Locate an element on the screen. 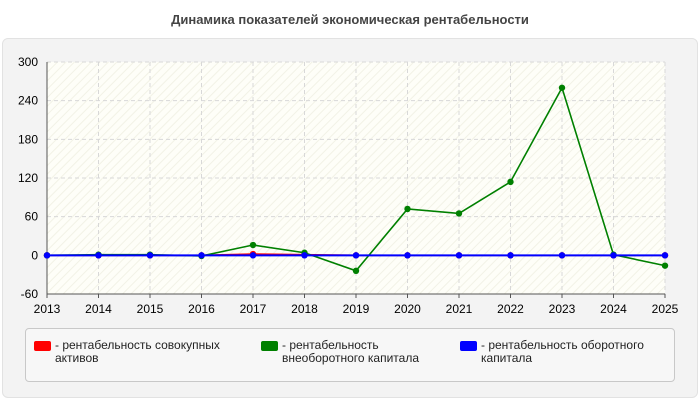  x-tick-label: 2020 is located at coordinates (407, 309).